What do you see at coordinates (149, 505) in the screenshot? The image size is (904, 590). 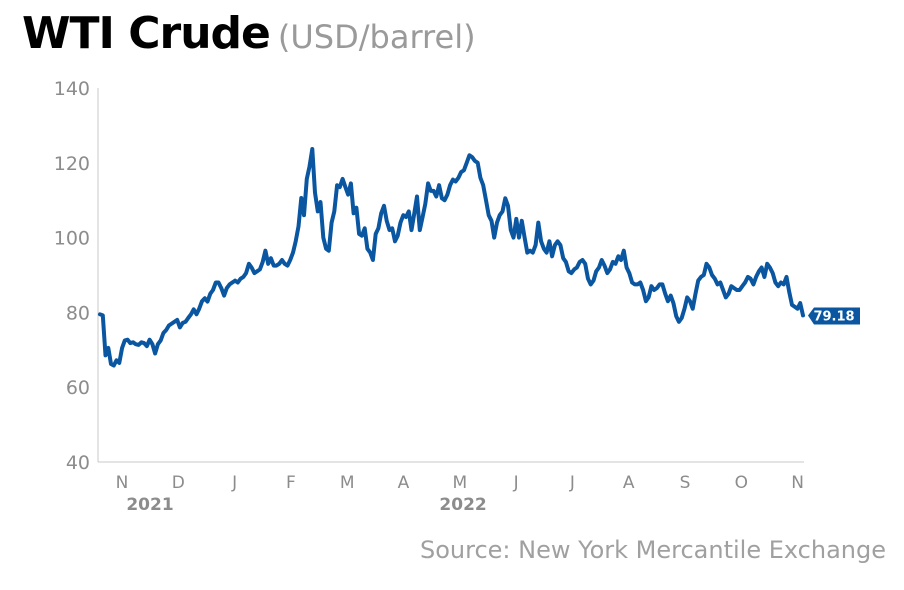 I see `year-label: 2021` at bounding box center [149, 505].